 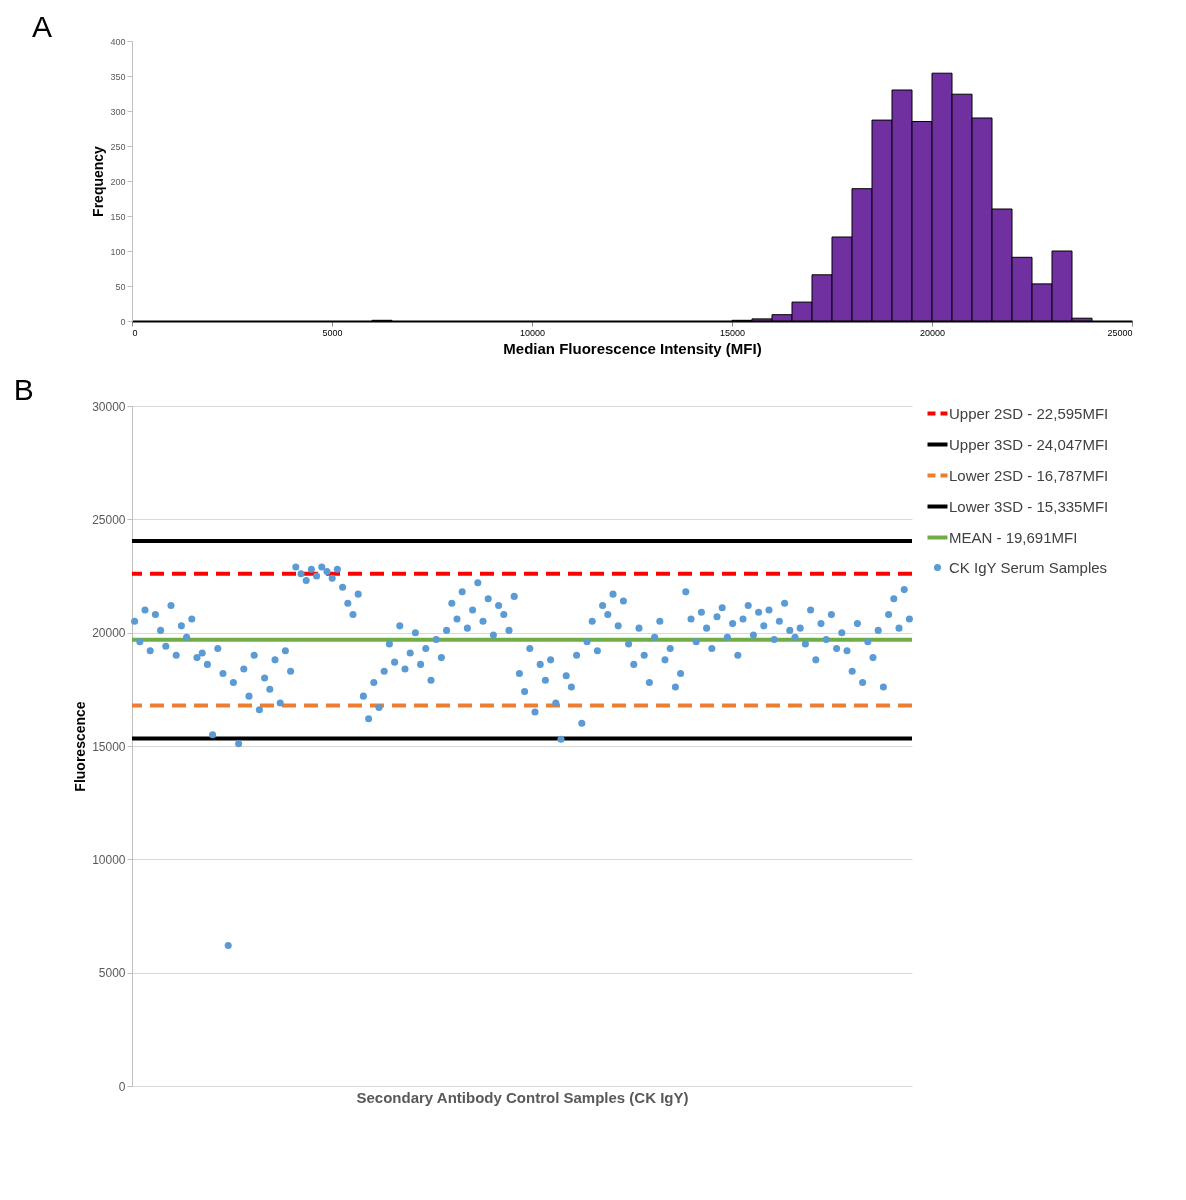 What do you see at coordinates (1029, 506) in the screenshot?
I see `legend-label: Lower 3SD - 15,335MFI` at bounding box center [1029, 506].